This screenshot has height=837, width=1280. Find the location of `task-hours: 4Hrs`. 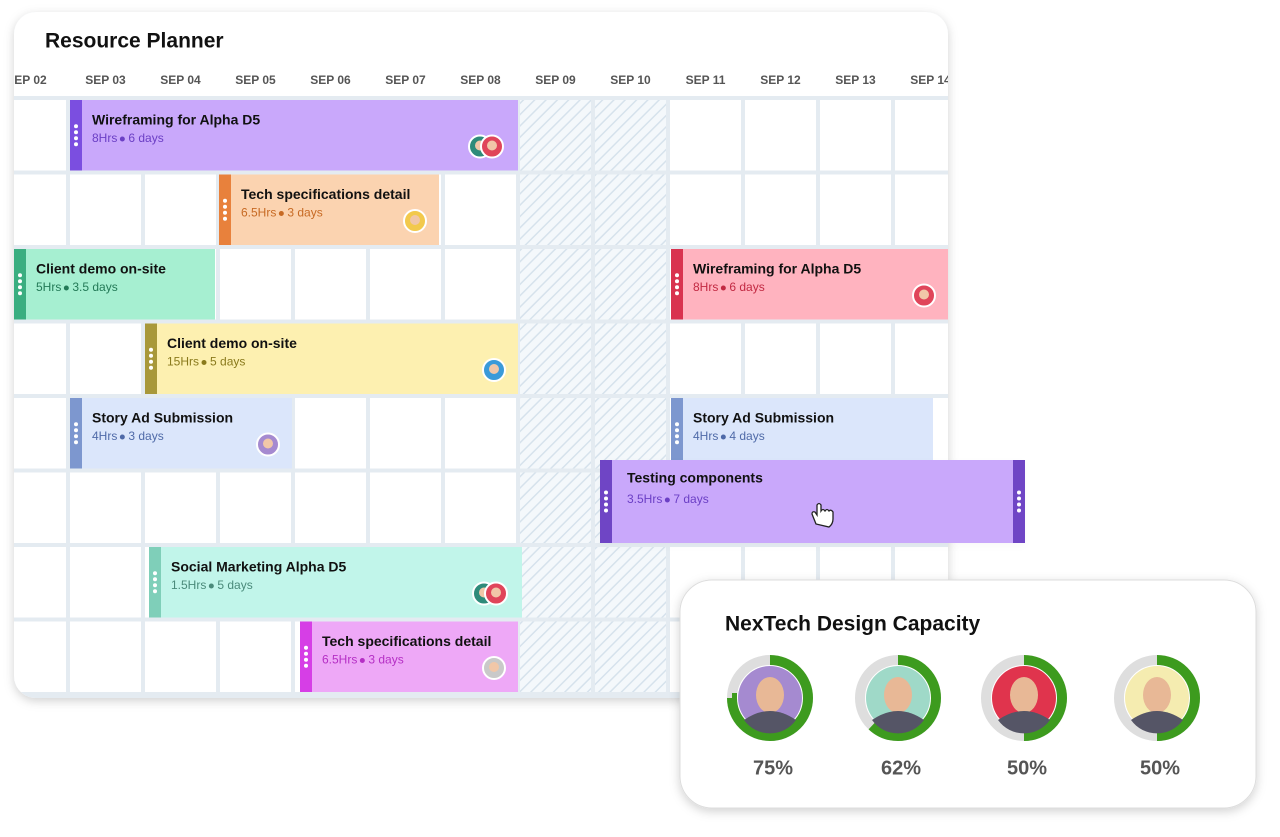

task-hours: 4Hrs is located at coordinates (705, 436).